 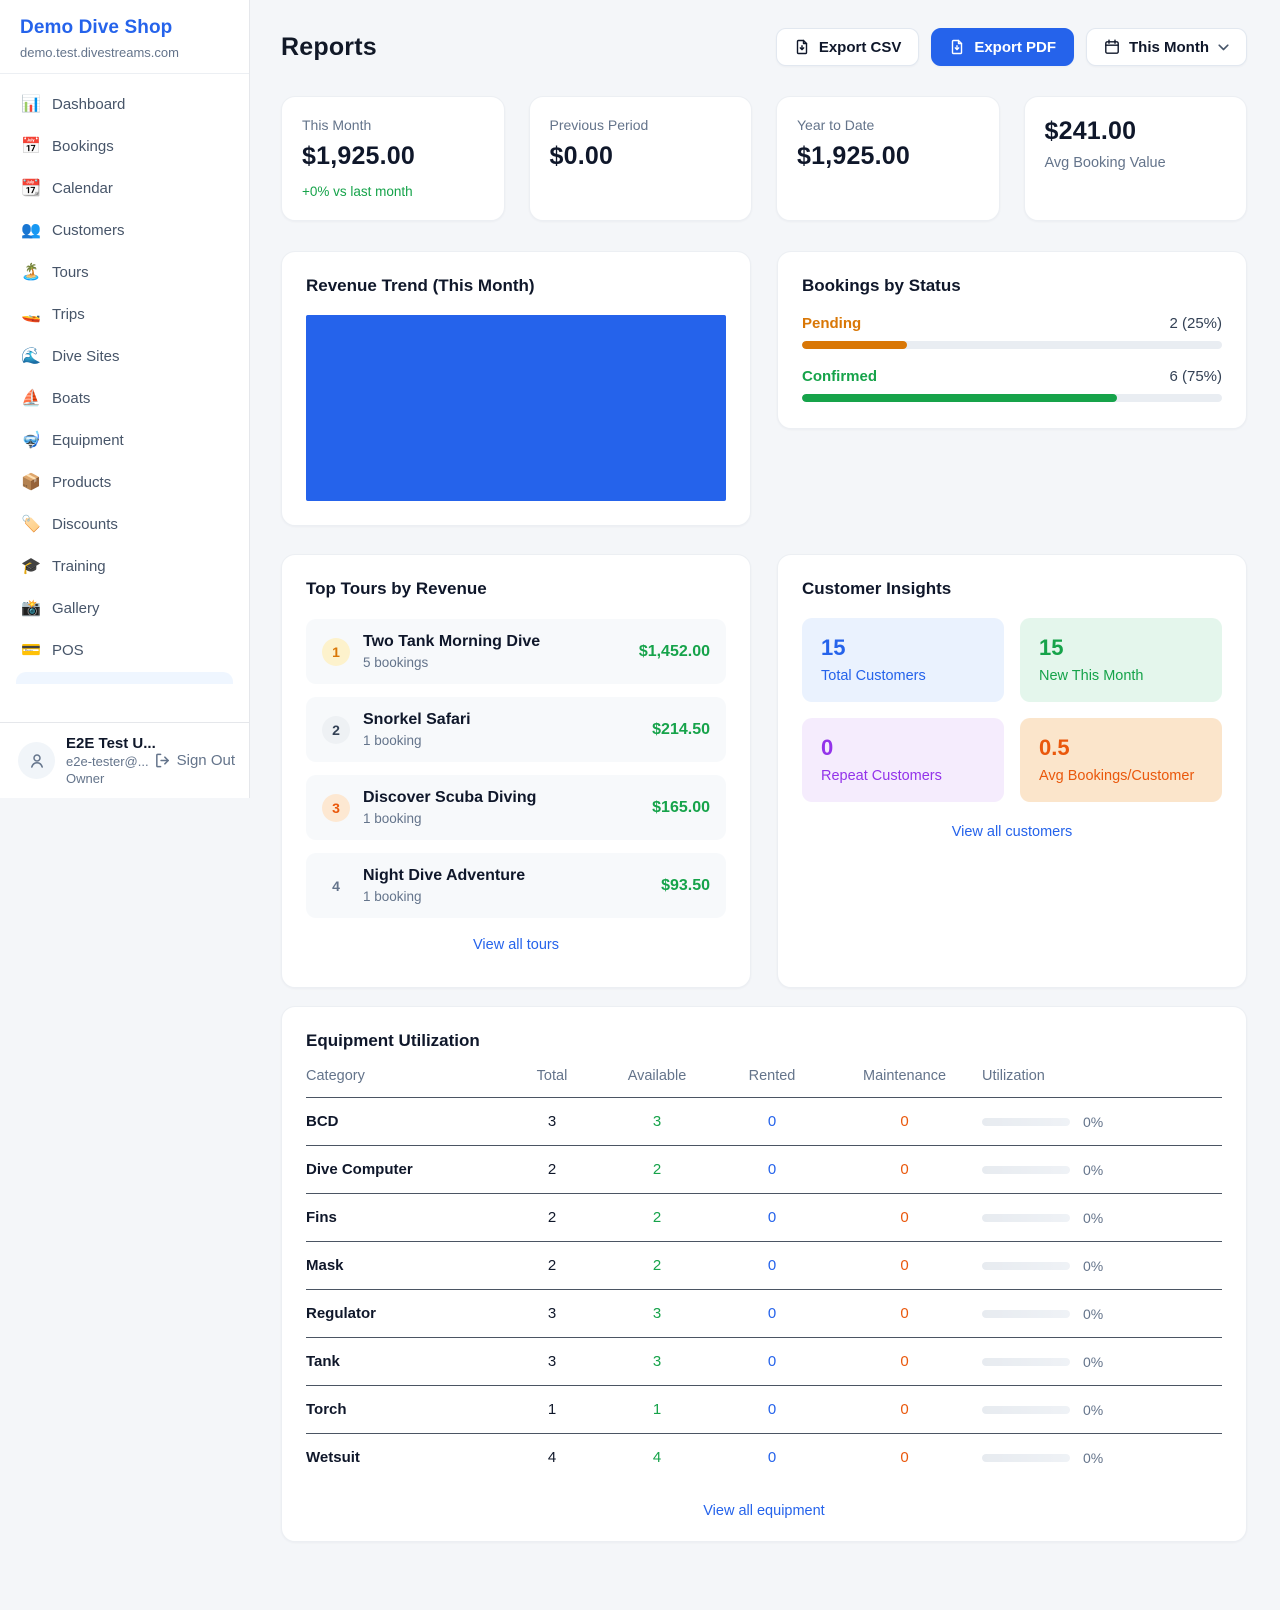 I want to click on column-header-rented: Rented, so click(x=772, y=1083).